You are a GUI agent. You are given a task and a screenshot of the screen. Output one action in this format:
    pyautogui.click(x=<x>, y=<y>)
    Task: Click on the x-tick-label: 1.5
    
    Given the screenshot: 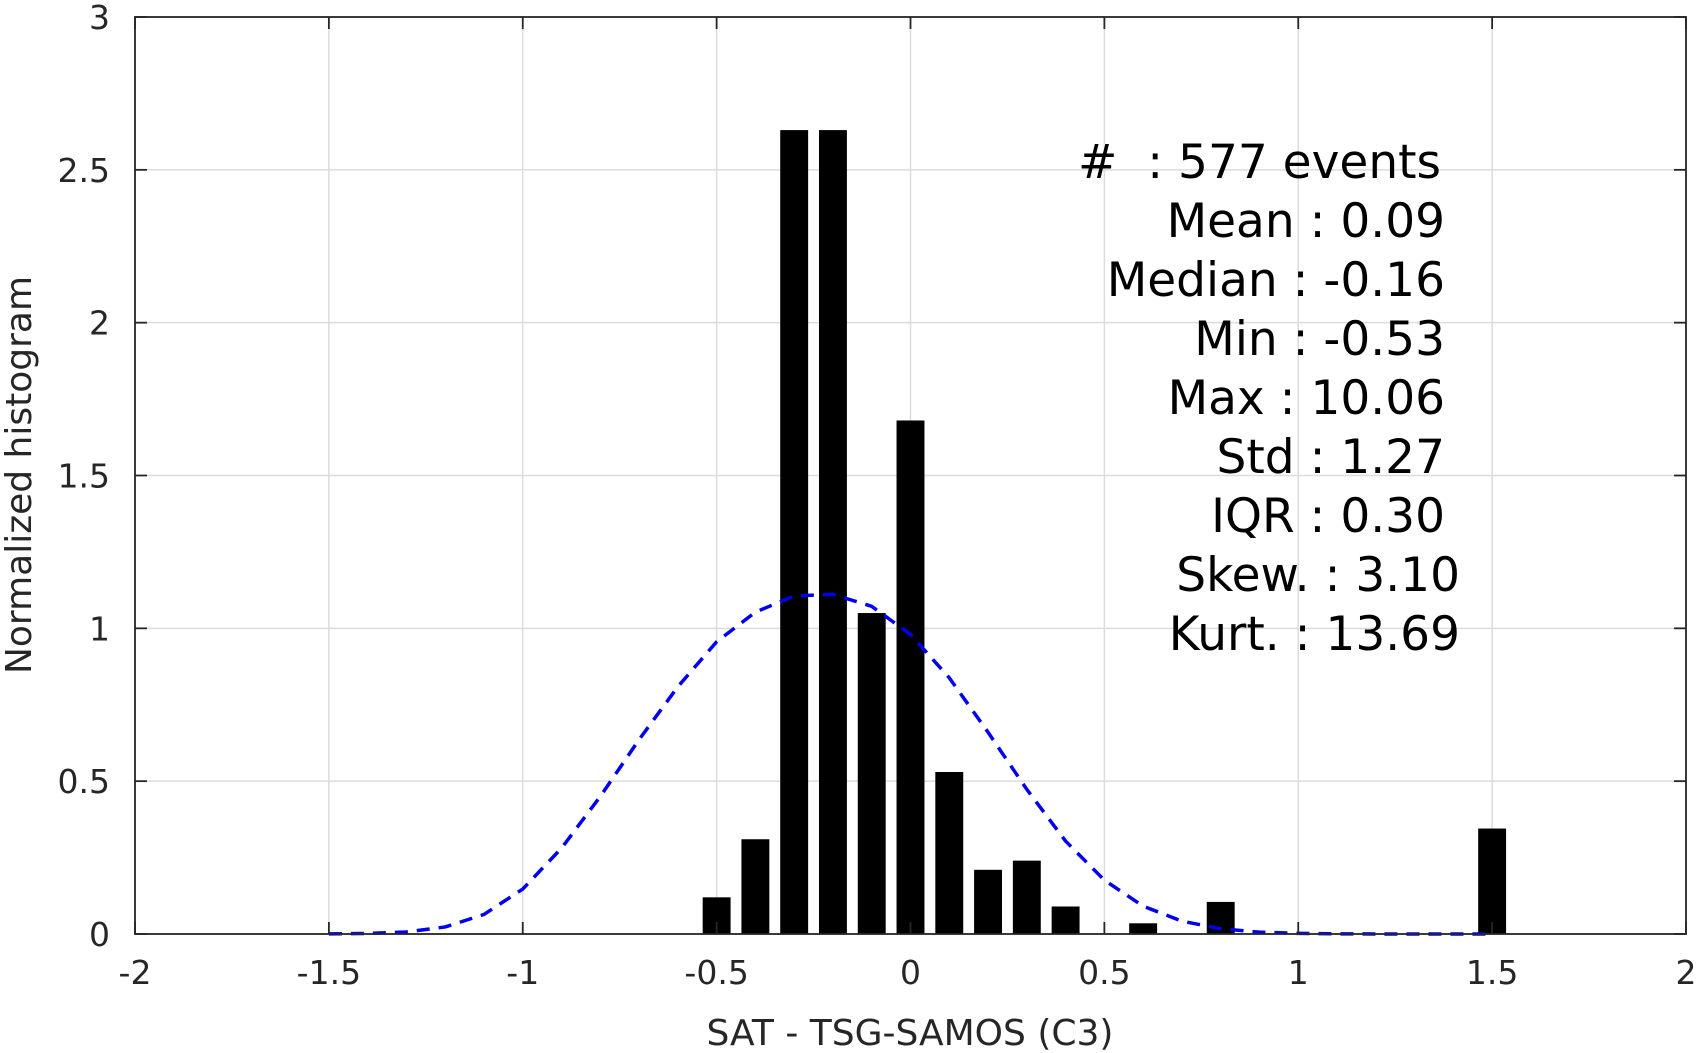 What is the action you would take?
    pyautogui.click(x=1492, y=972)
    